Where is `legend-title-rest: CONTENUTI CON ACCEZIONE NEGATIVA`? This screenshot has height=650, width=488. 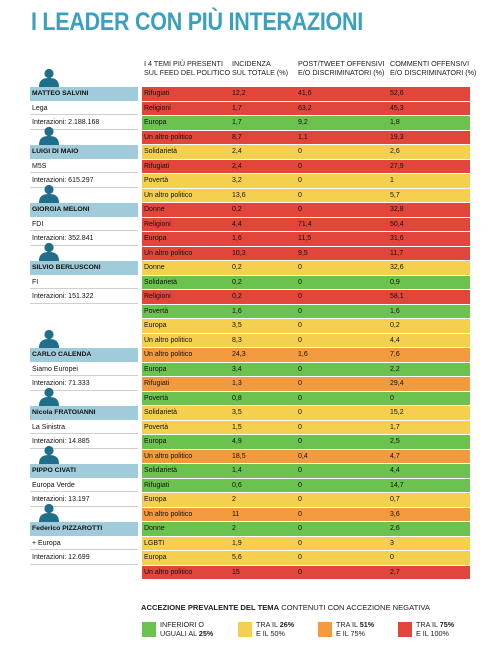
legend-title-rest: CONTENUTI CON ACCEZIONE NEGATIVA is located at coordinates (355, 607).